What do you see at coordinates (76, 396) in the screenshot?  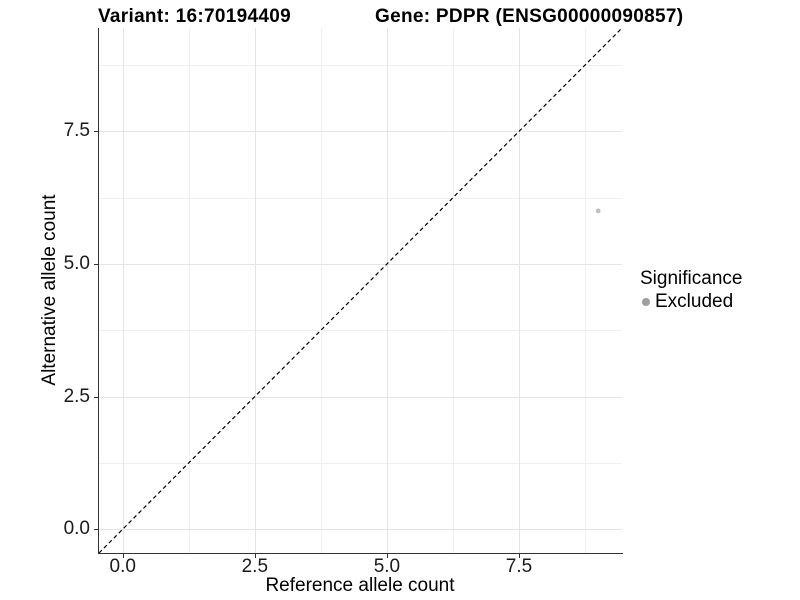 I see `y-tick-label: 2.5` at bounding box center [76, 396].